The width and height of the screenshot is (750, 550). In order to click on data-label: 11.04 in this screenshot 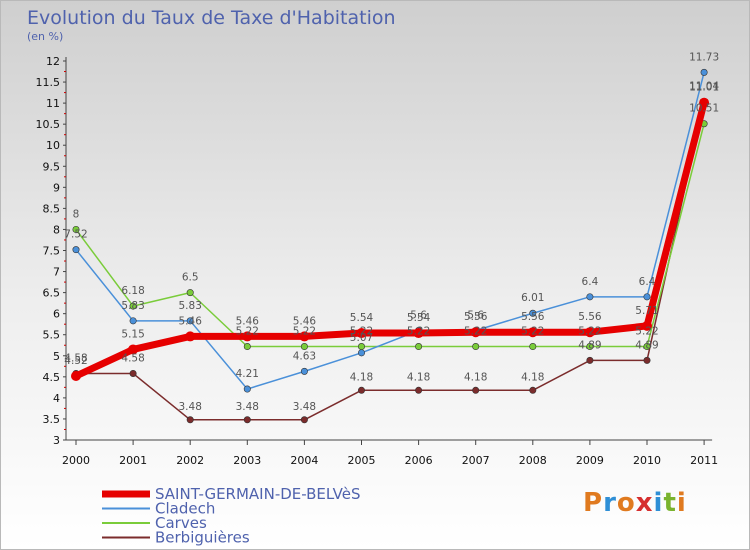, I will do `click(704, 86)`.